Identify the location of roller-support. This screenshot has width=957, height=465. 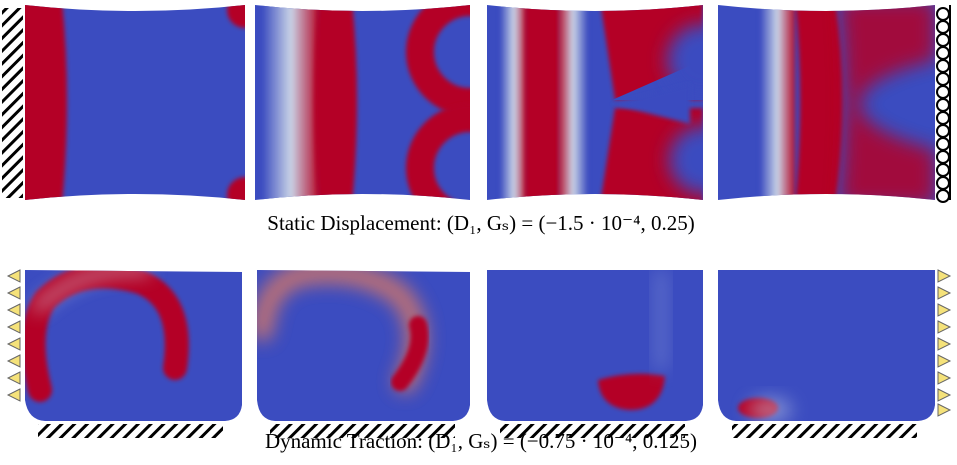
(943, 104).